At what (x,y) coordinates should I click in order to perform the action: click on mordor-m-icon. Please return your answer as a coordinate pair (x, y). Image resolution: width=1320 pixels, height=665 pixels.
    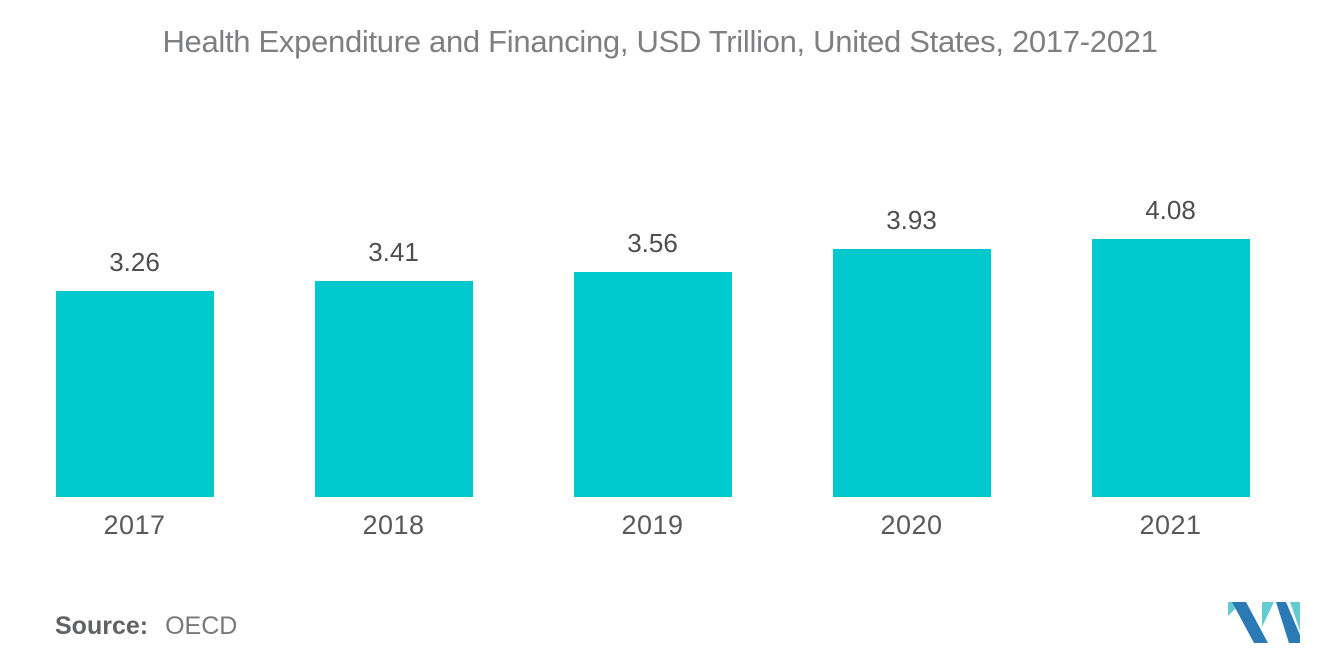
    Looking at the image, I should click on (1264, 622).